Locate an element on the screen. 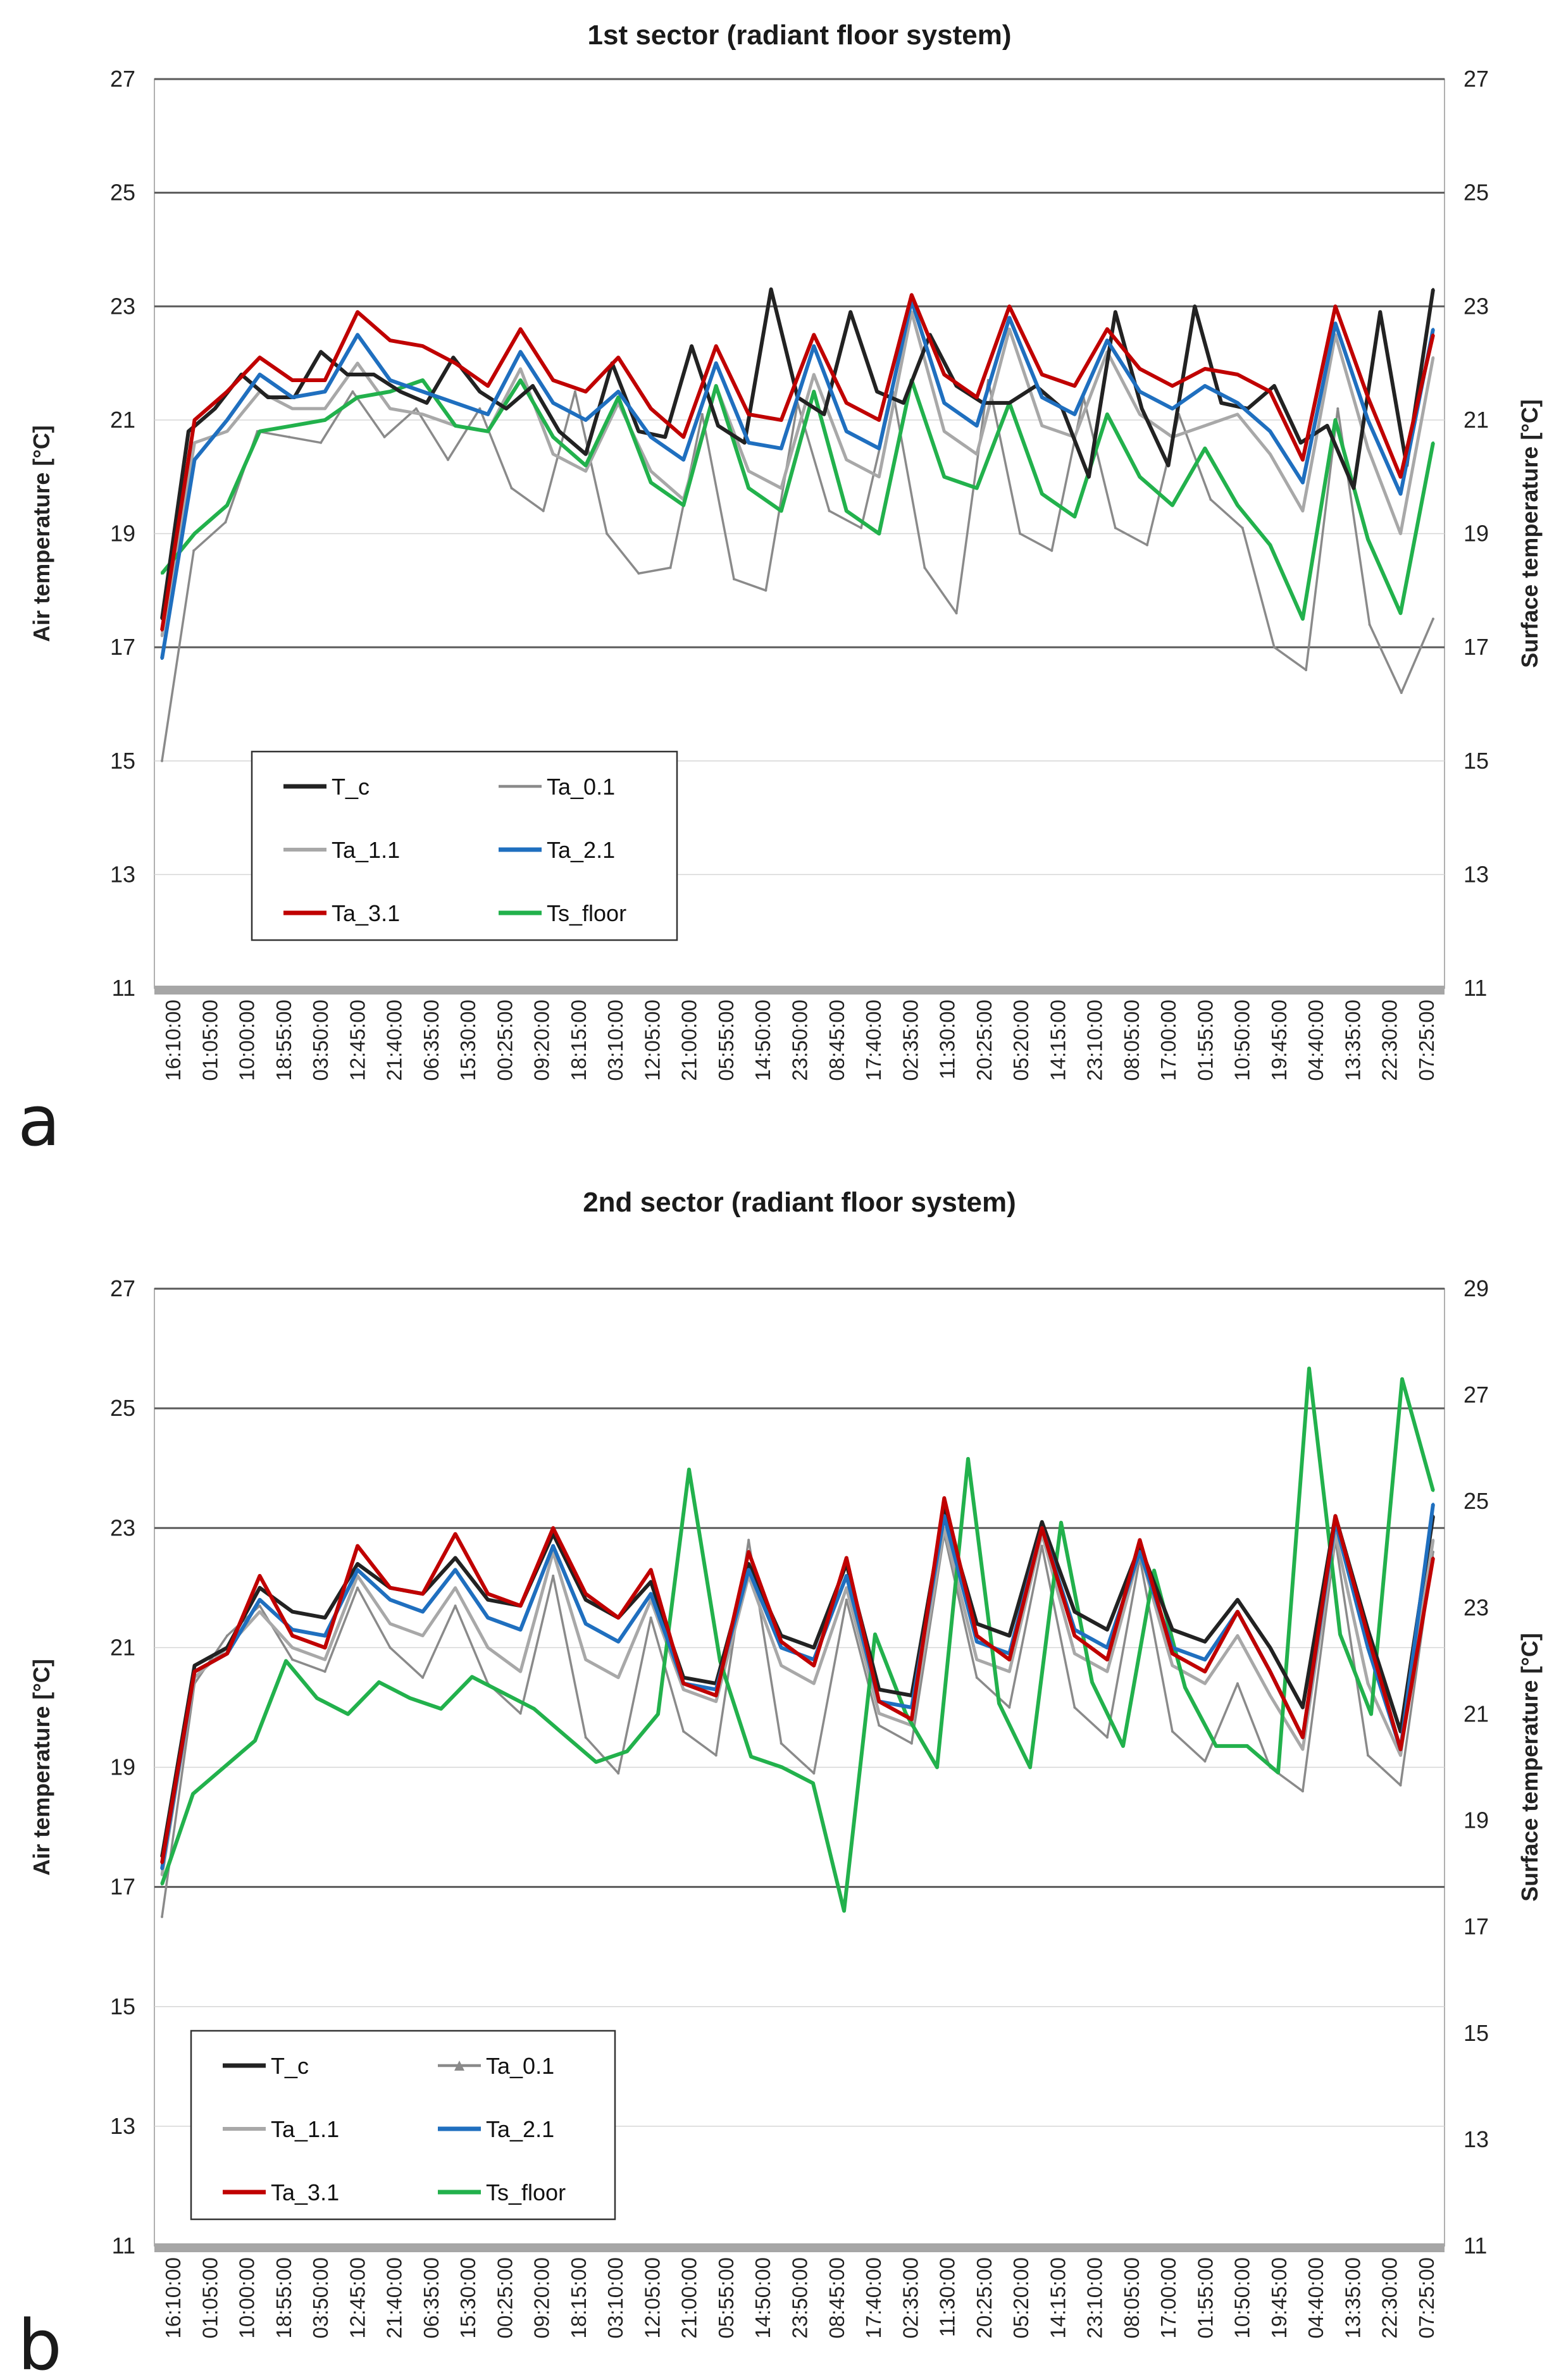 This screenshot has width=1566, height=2380. y-tick-label: 13 is located at coordinates (122, 874).